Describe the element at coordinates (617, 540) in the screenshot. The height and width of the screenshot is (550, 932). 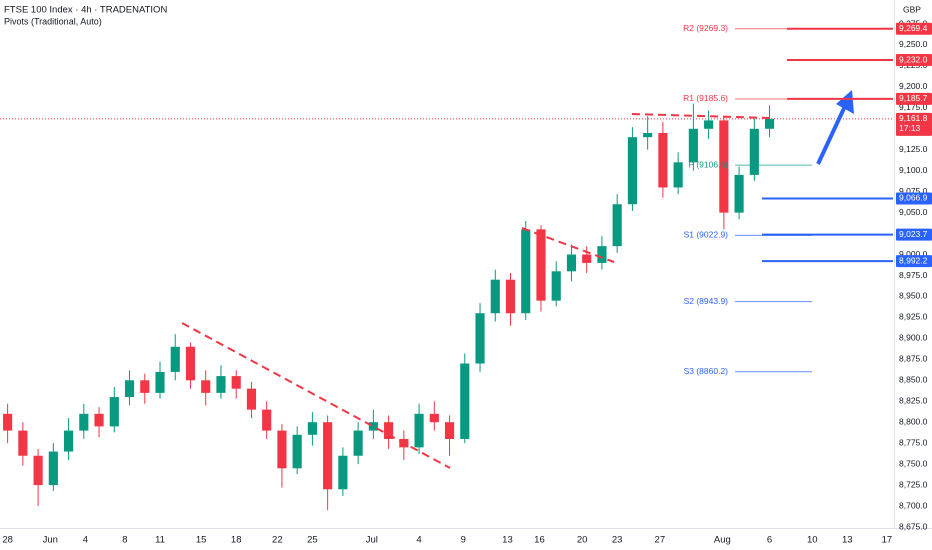
I see `x-tick-label: 23` at that location.